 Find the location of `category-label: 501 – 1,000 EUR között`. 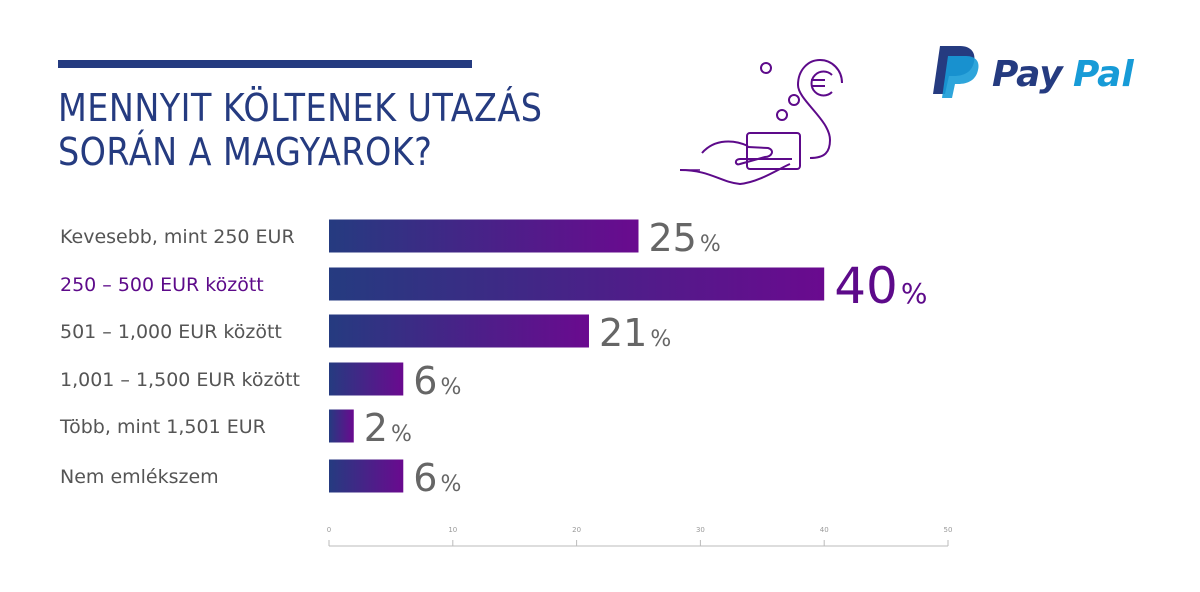

category-label: 501 – 1,000 EUR között is located at coordinates (171, 332).